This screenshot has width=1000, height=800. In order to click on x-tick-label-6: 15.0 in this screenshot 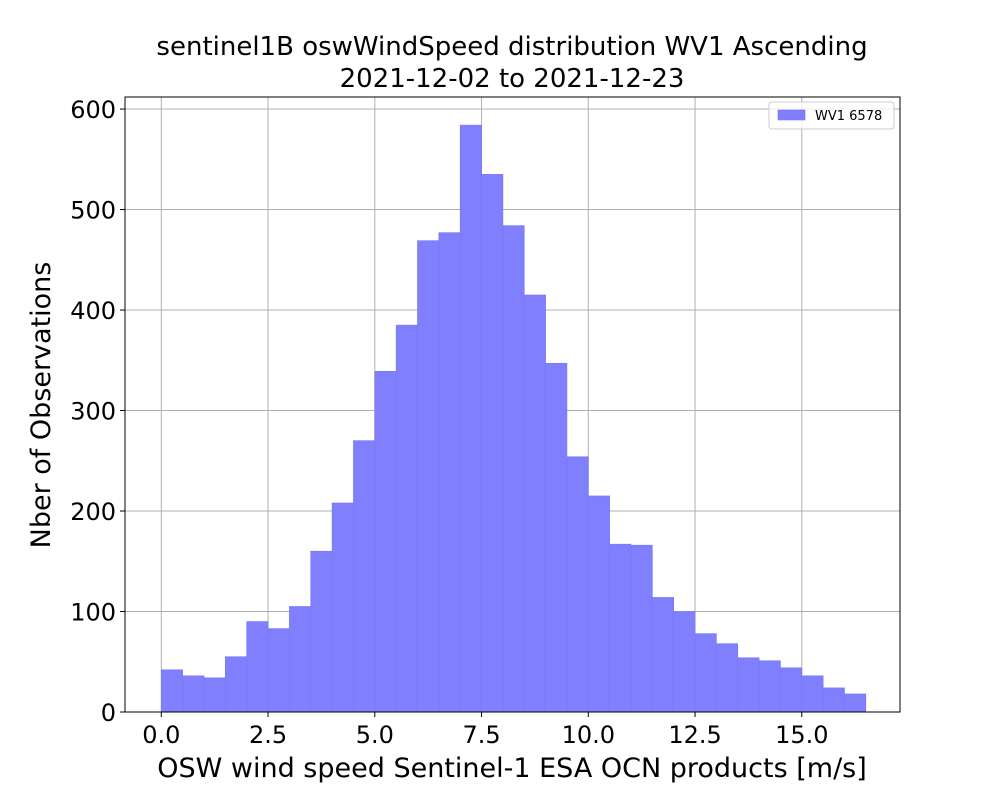, I will do `click(801, 735)`.